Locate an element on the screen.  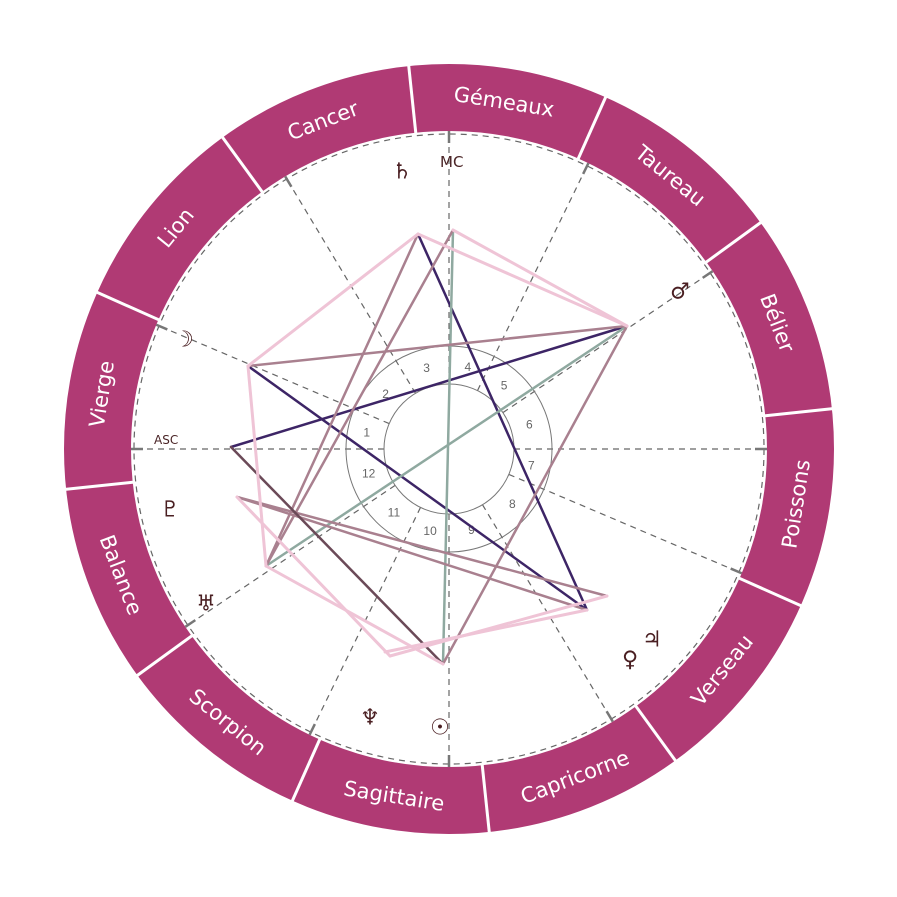
uranus-icon: ♅ is located at coordinates (206, 604).